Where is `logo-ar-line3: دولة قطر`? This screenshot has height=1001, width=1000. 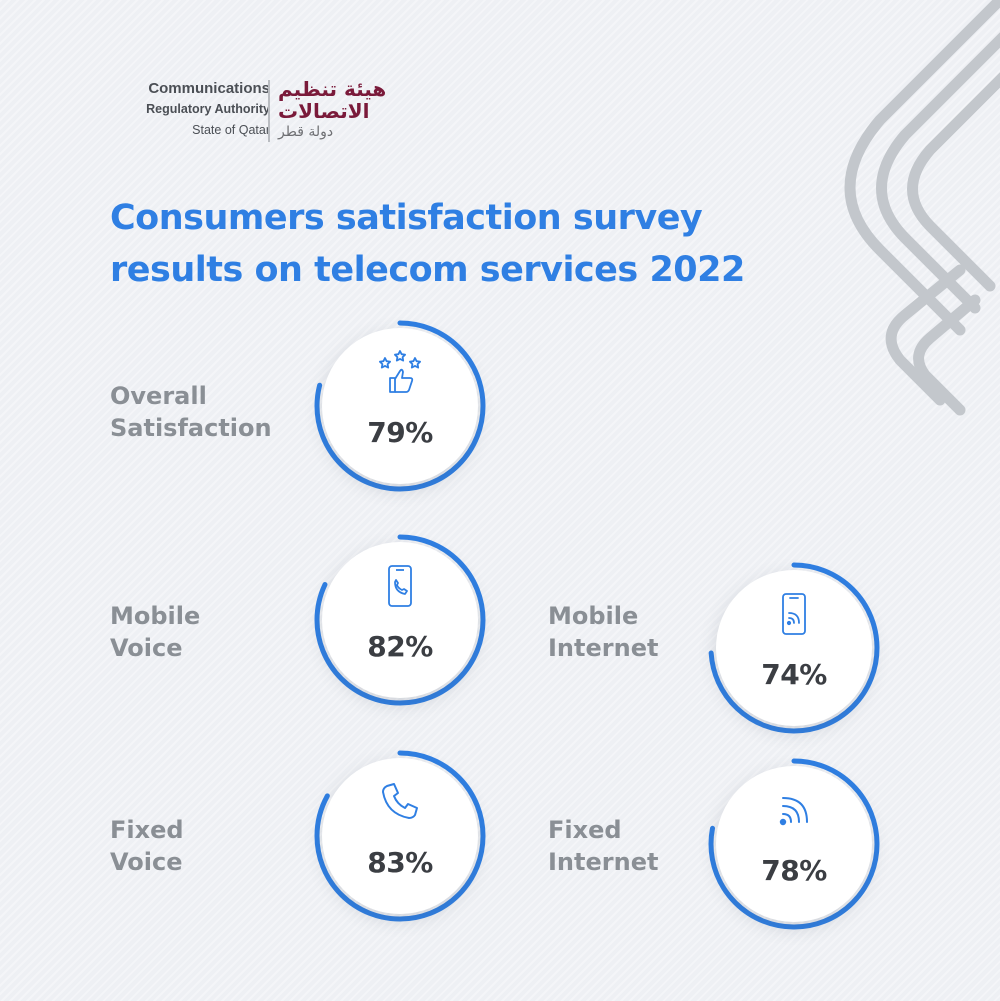 logo-ar-line3: دولة قطر is located at coordinates (306, 132).